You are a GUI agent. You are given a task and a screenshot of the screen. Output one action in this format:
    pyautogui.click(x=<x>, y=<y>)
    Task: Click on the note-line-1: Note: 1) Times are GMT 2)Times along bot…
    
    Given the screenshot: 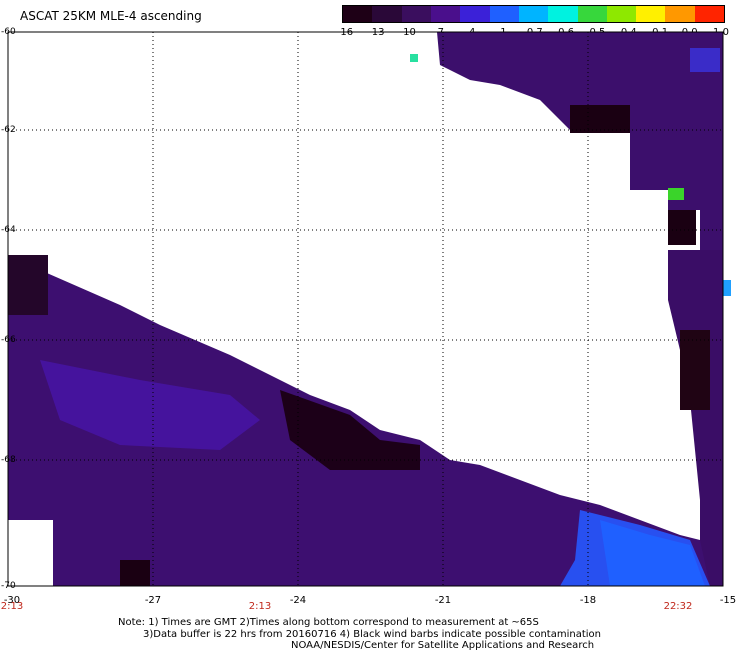 What is the action you would take?
    pyautogui.click(x=328, y=622)
    